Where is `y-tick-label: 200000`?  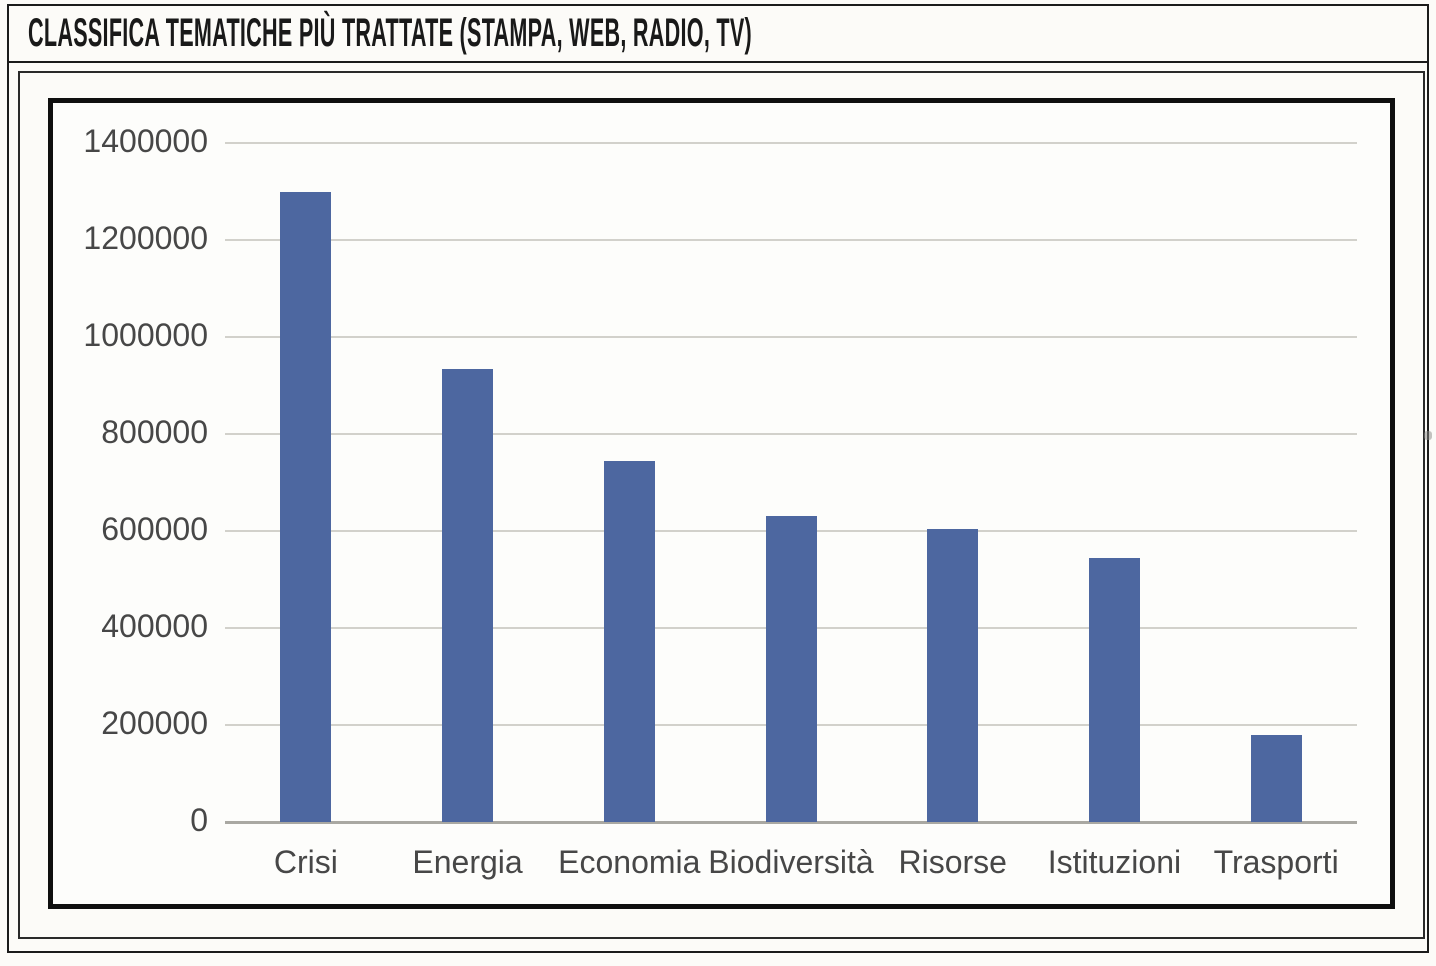
y-tick-label: 200000 is located at coordinates (154, 723).